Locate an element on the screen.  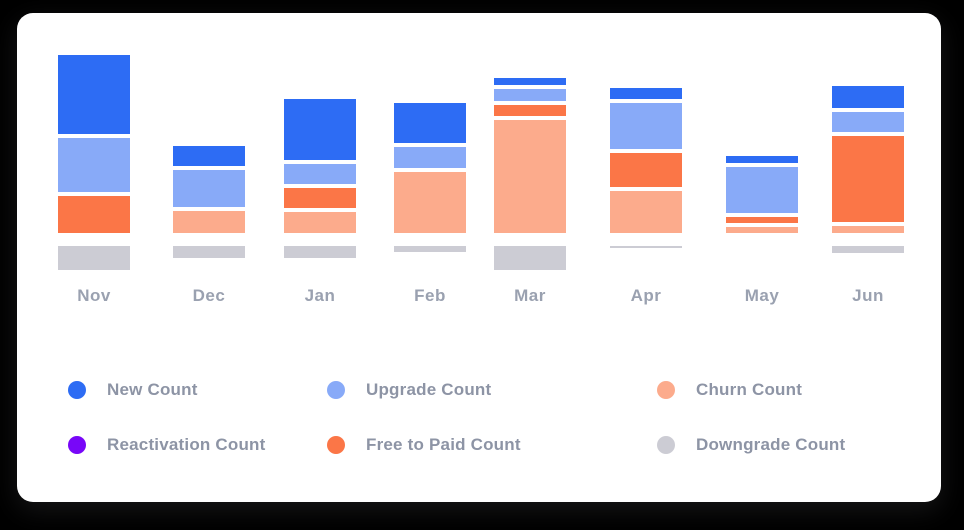
bar-mar-segment-downgrade is located at coordinates (530, 258).